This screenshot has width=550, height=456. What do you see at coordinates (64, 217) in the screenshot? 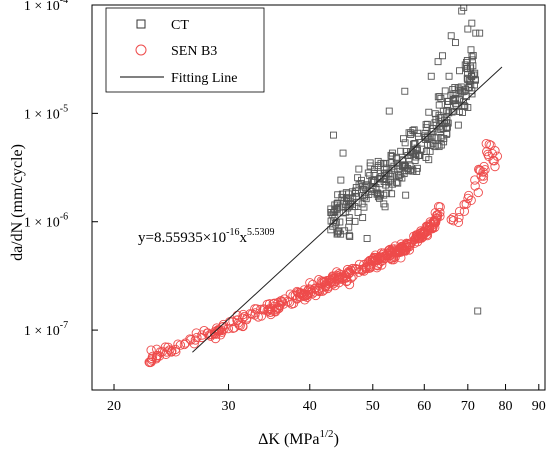
I see `y-tick-label-part-1: -6` at bounding box center [64, 217].